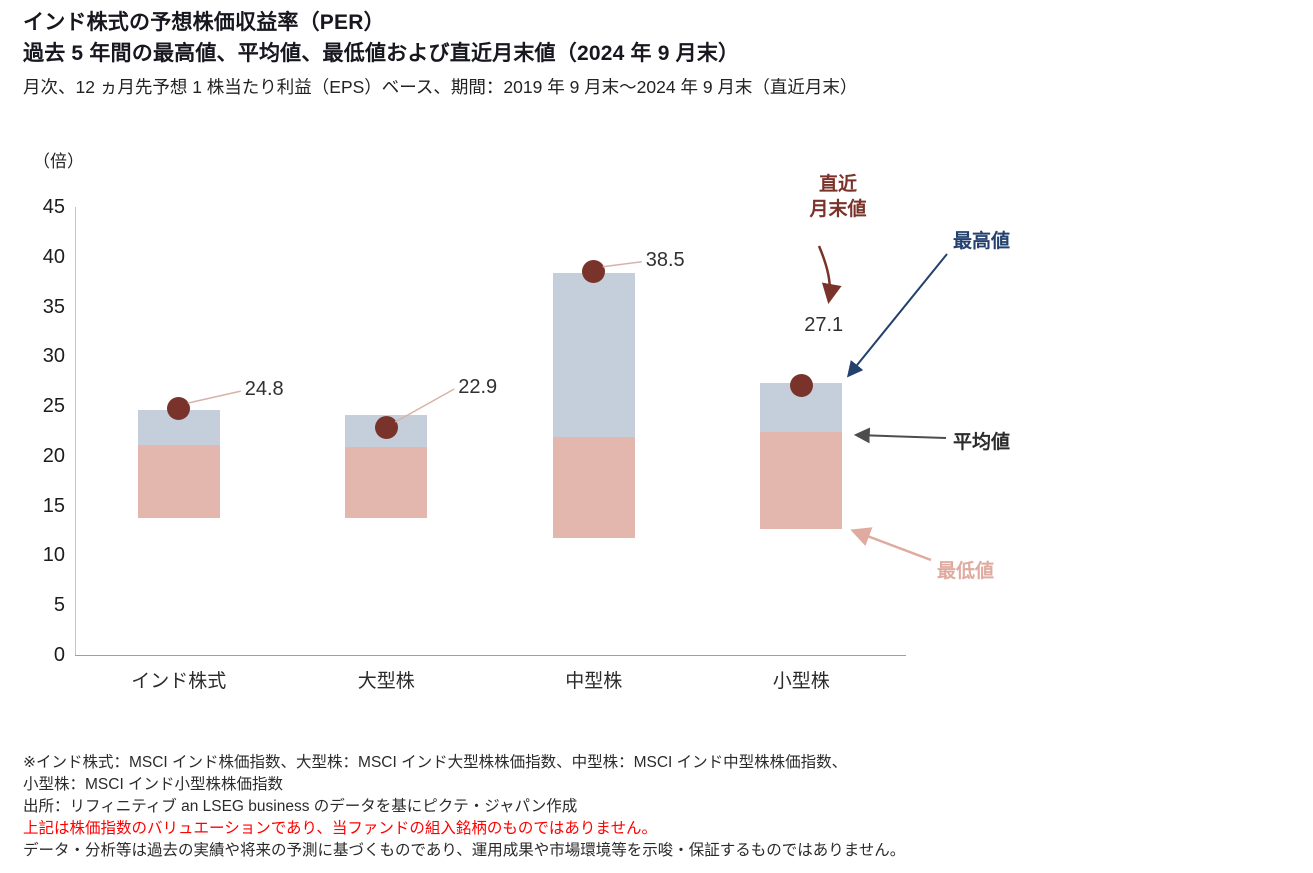 This screenshot has height=873, width=1313. Describe the element at coordinates (75, 431) in the screenshot. I see `y-axis-line` at that location.